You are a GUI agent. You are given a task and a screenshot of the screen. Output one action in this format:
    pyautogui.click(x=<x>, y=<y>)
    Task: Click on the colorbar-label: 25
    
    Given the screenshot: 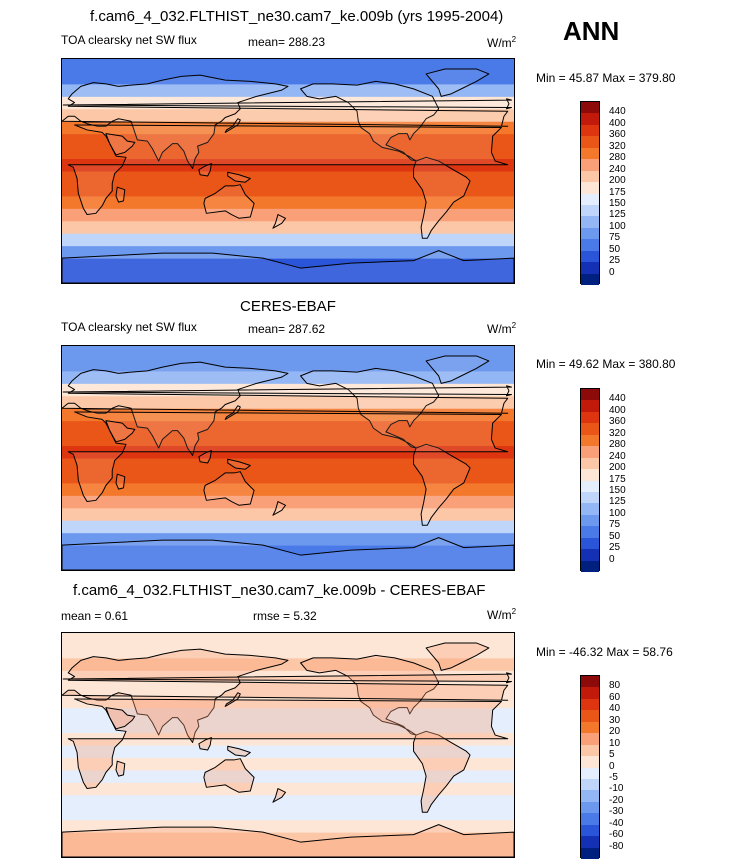 What is the action you would take?
    pyautogui.click(x=615, y=261)
    